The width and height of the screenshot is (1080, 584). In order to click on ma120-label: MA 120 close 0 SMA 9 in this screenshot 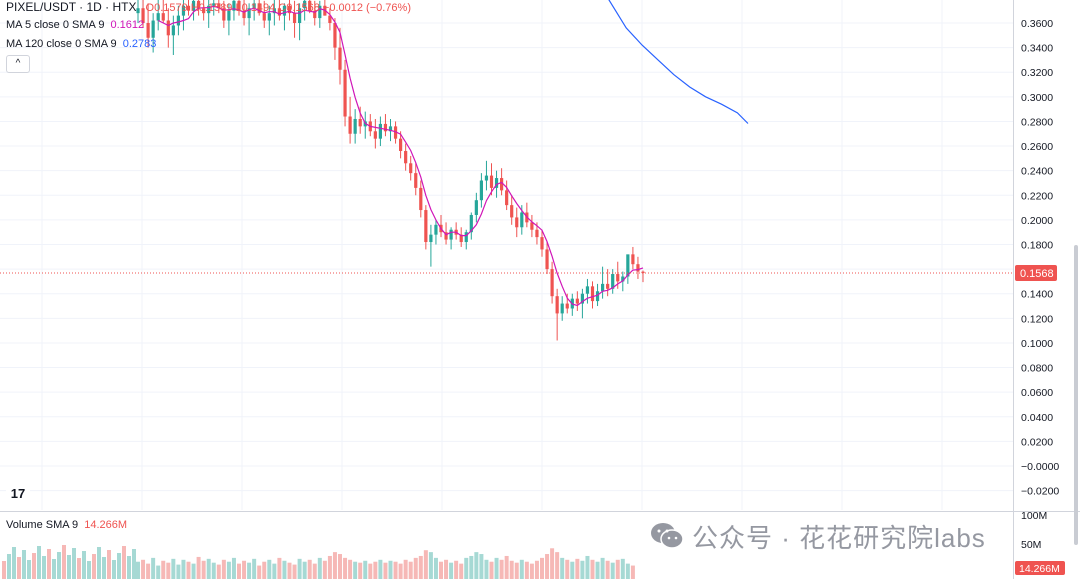, I will do `click(61, 44)`.